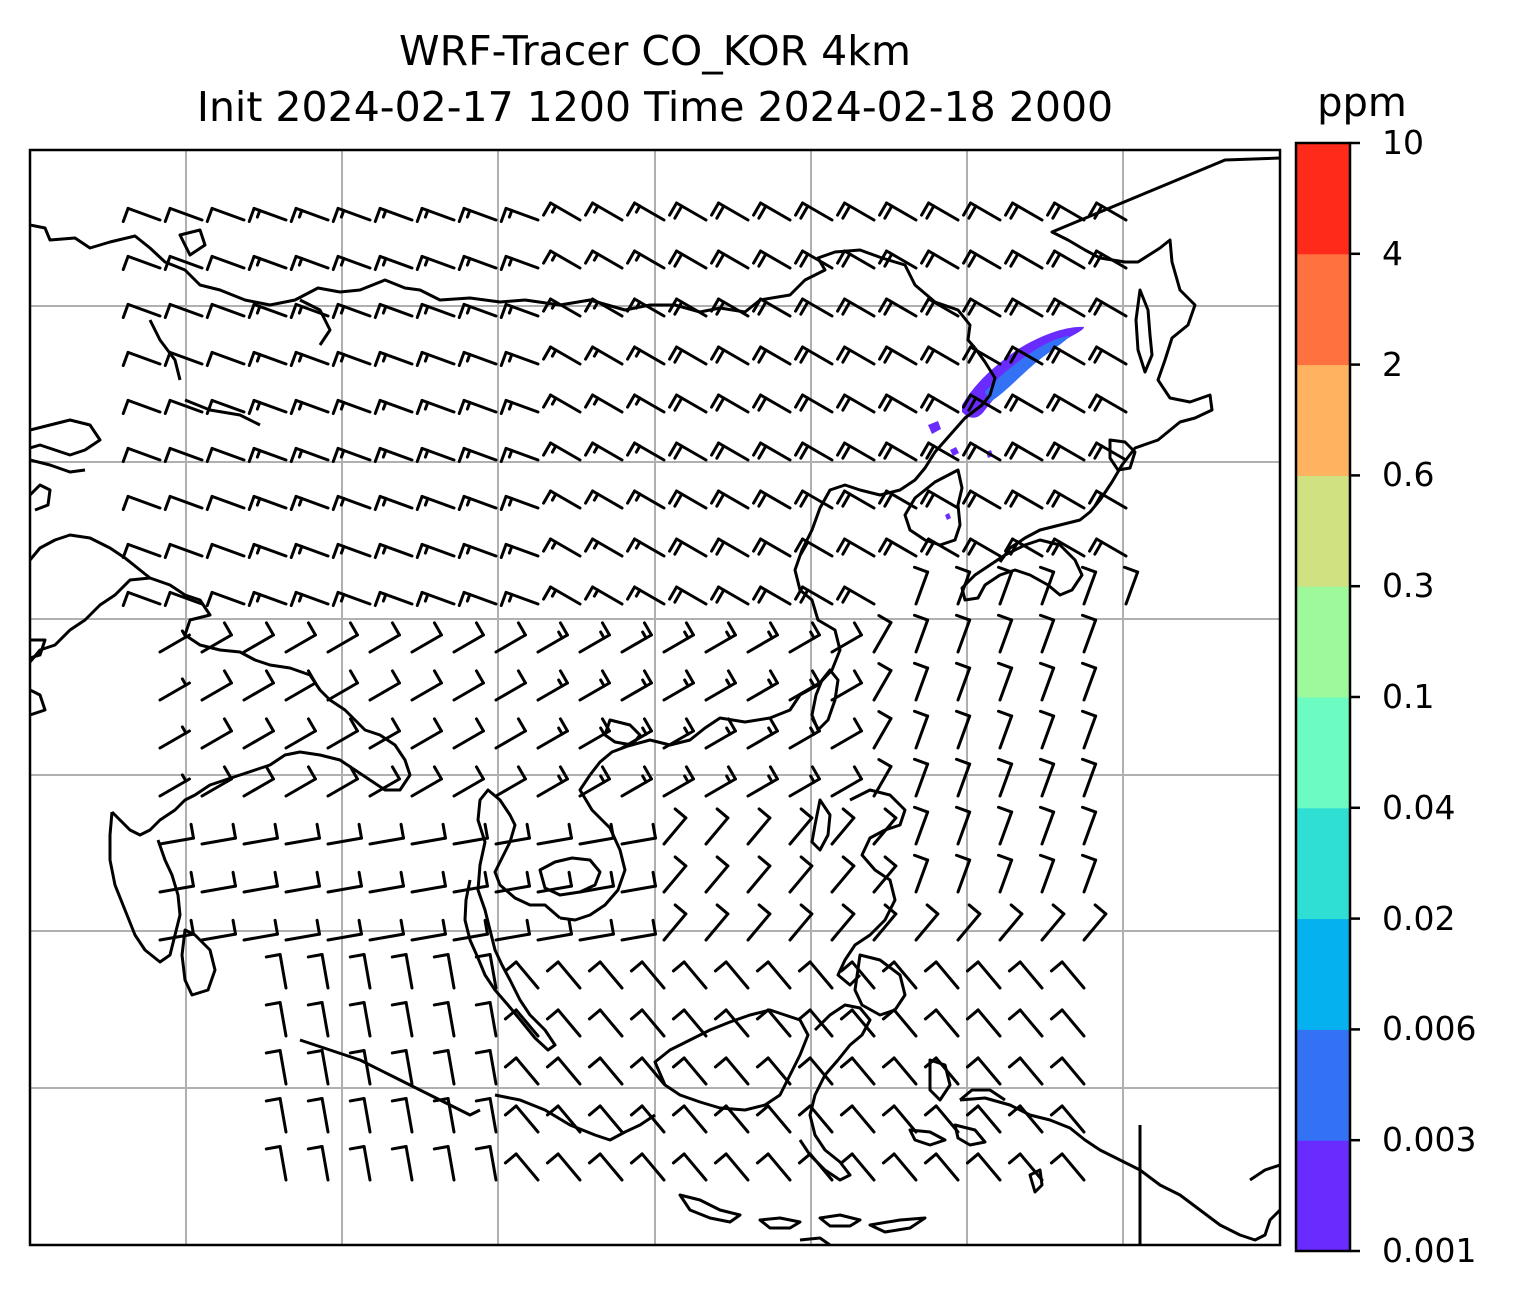  What do you see at coordinates (1323, 974) in the screenshot?
I see `colorbar-segment` at bounding box center [1323, 974].